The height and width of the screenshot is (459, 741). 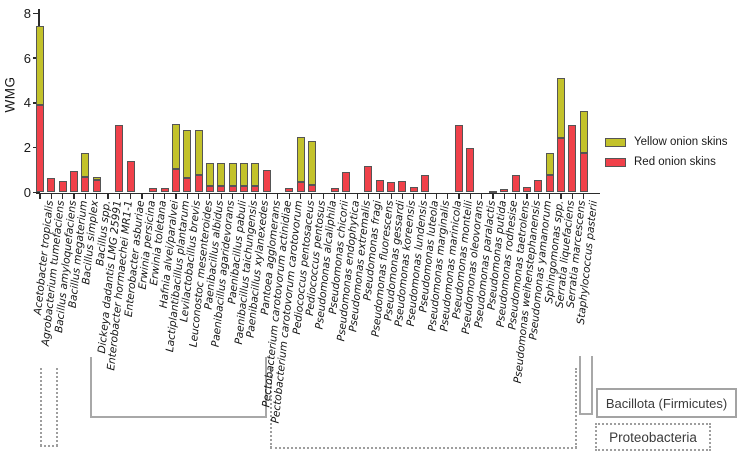 What do you see at coordinates (266, 387) in the screenshot?
I see `bacillota-bracket-right` at bounding box center [266, 387].